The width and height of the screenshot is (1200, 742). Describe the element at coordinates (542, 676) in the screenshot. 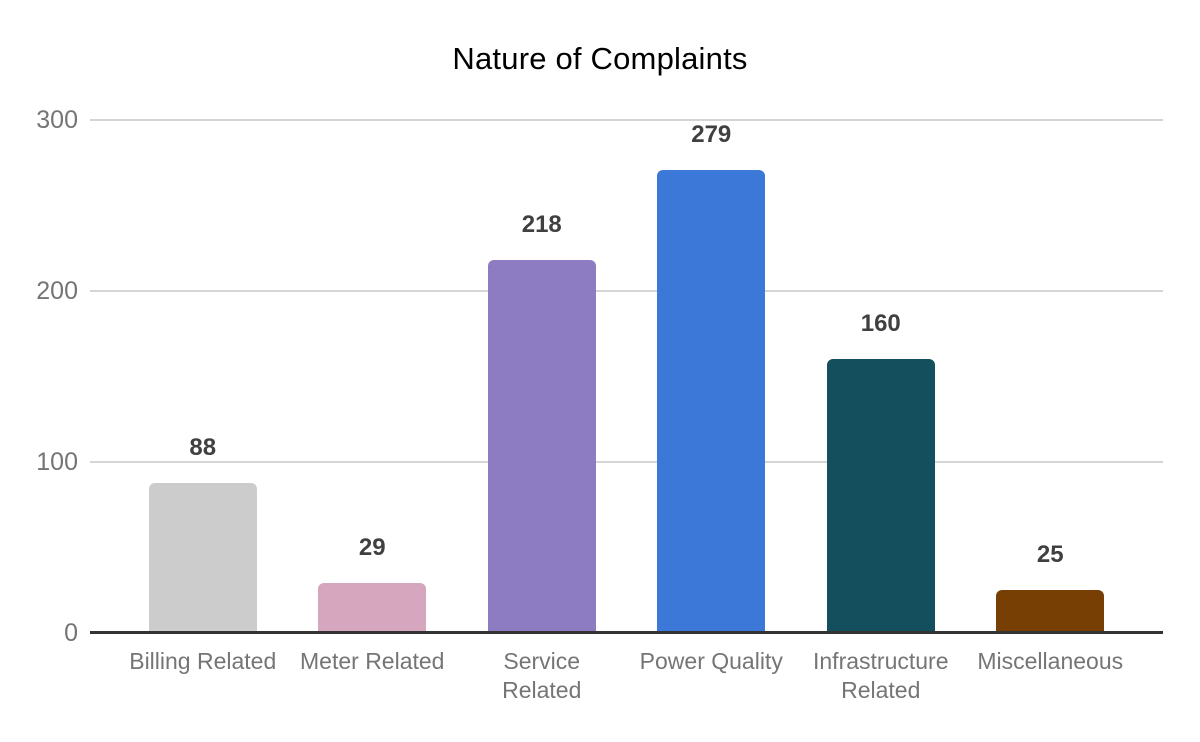

I see `x-axis-category-label: Service Related` at that location.